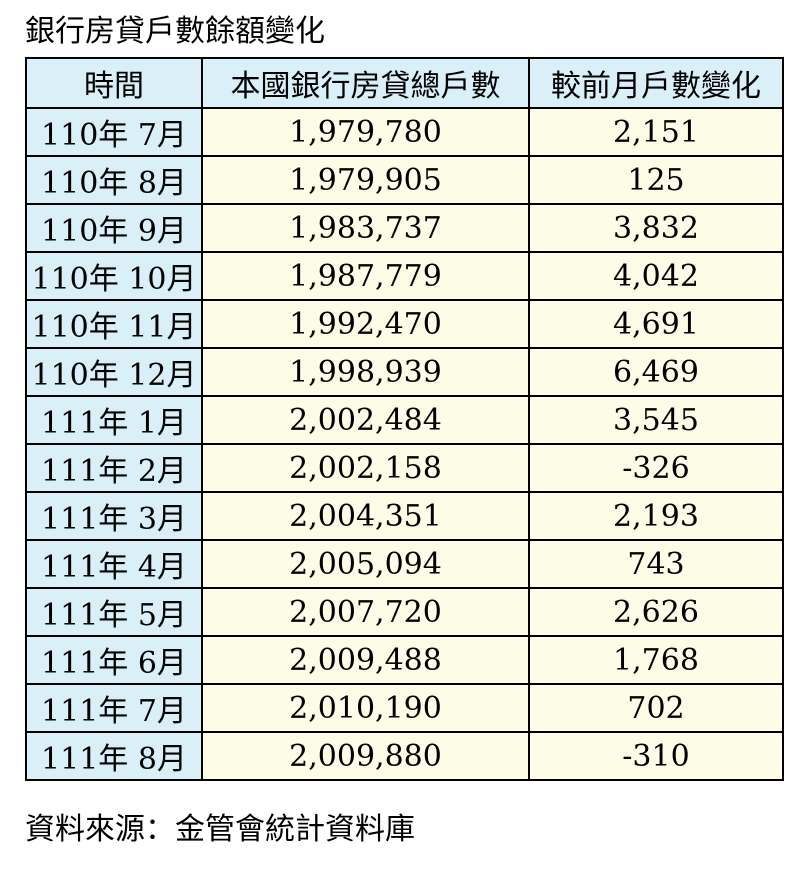 The image size is (812, 890). What do you see at coordinates (114, 708) in the screenshot?
I see `period-cell: 111年 7月` at bounding box center [114, 708].